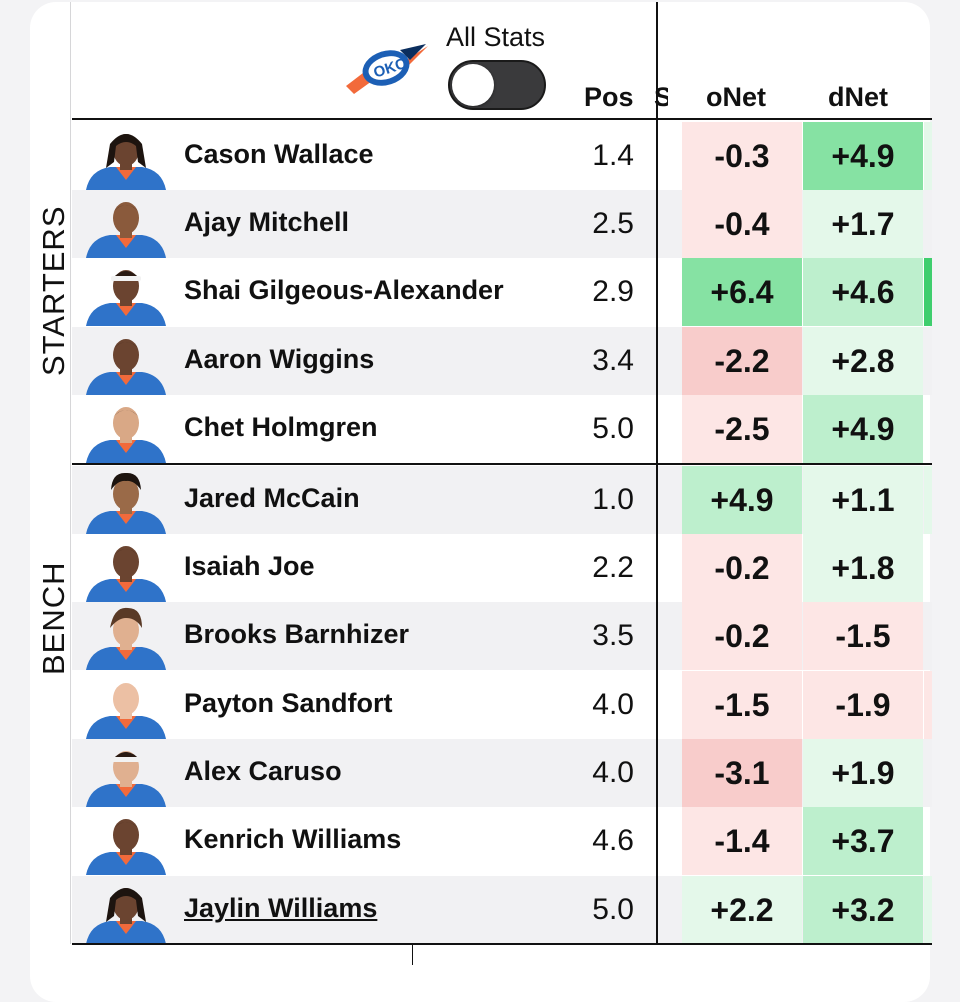 This screenshot has height=1002, width=960. I want to click on dnet-cell: +4.6, so click(863, 292).